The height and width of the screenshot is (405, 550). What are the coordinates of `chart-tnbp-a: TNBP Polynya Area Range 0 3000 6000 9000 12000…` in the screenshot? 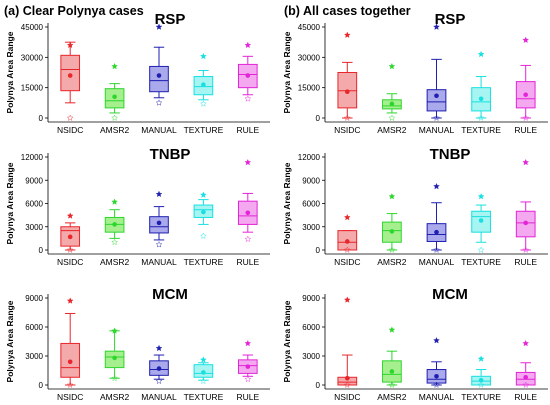 It's located at (137, 206).